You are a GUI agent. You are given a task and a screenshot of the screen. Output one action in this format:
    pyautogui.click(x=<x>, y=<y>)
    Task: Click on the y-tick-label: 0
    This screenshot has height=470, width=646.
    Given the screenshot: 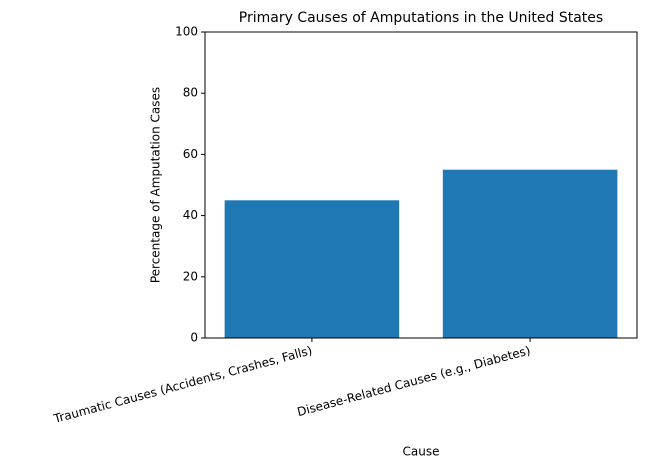 What is the action you would take?
    pyautogui.click(x=194, y=338)
    